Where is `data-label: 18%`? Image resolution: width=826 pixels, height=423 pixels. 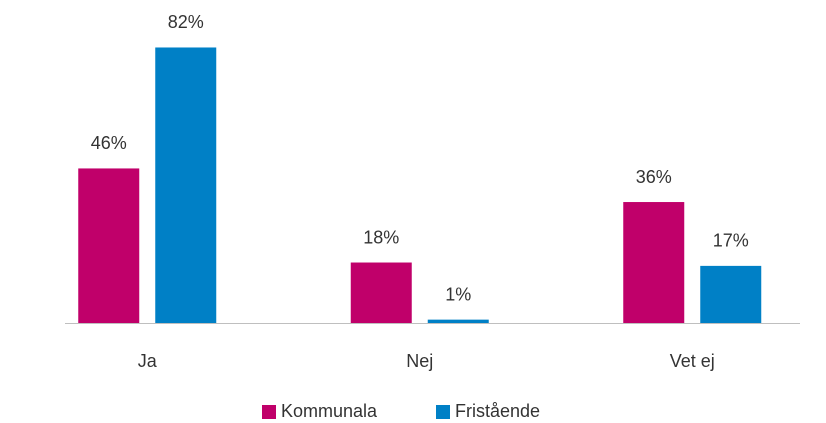 data-label: 18% is located at coordinates (381, 237).